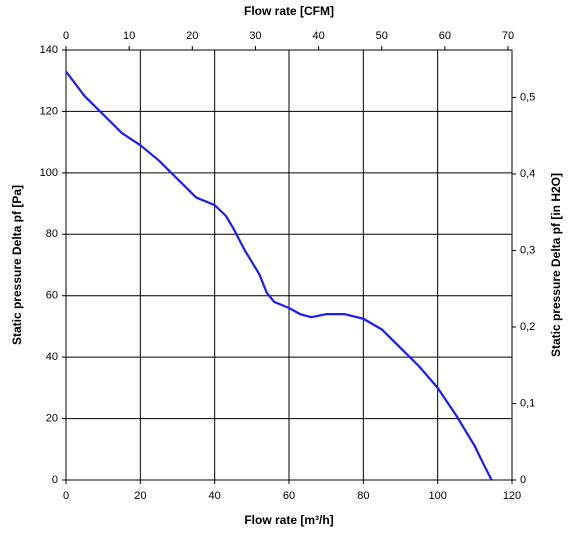  I want to click on y-tick-label: 60, so click(52, 296).